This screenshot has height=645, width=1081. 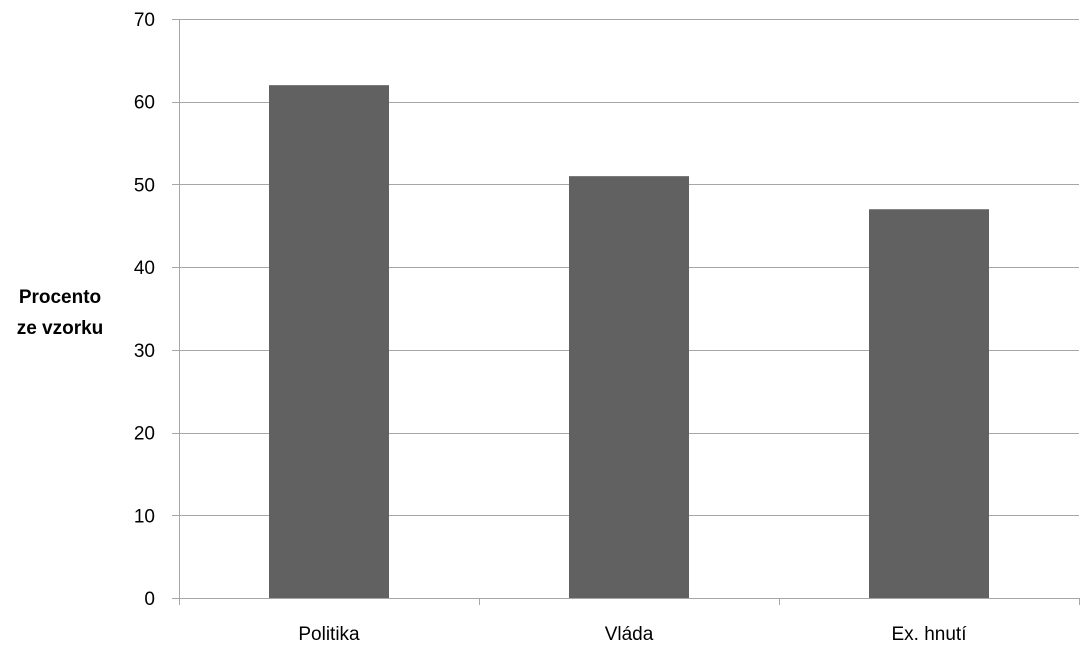 I want to click on y-tick-label-5: 50, so click(x=144, y=185).